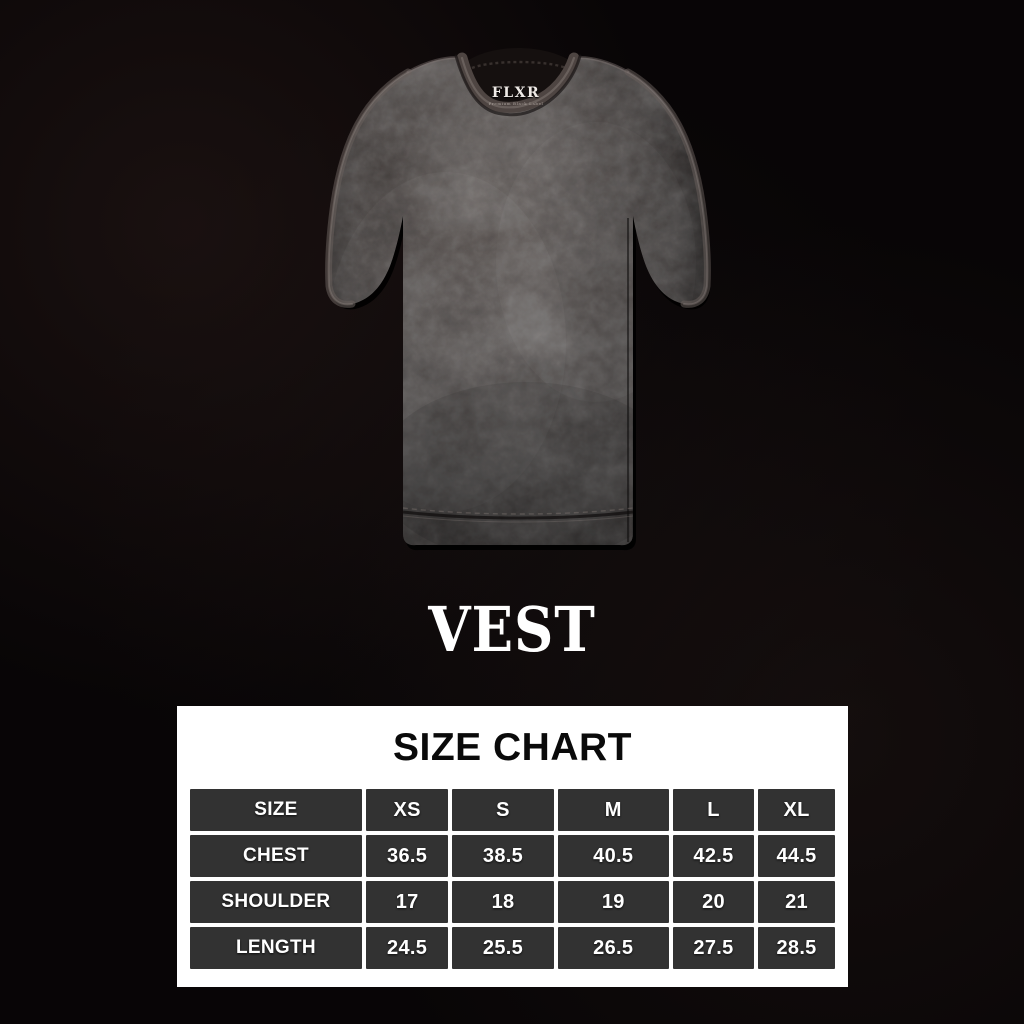 The height and width of the screenshot is (1024, 1024). Describe the element at coordinates (503, 902) in the screenshot. I see `cell-shoulder-s: 18` at that location.